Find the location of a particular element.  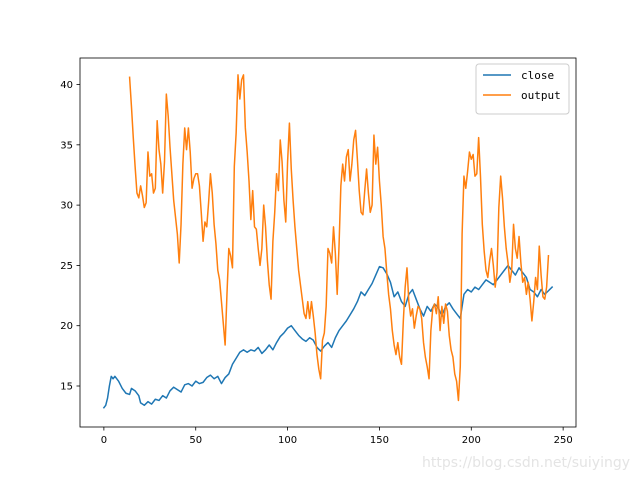

legend-label-output: output is located at coordinates (541, 95).